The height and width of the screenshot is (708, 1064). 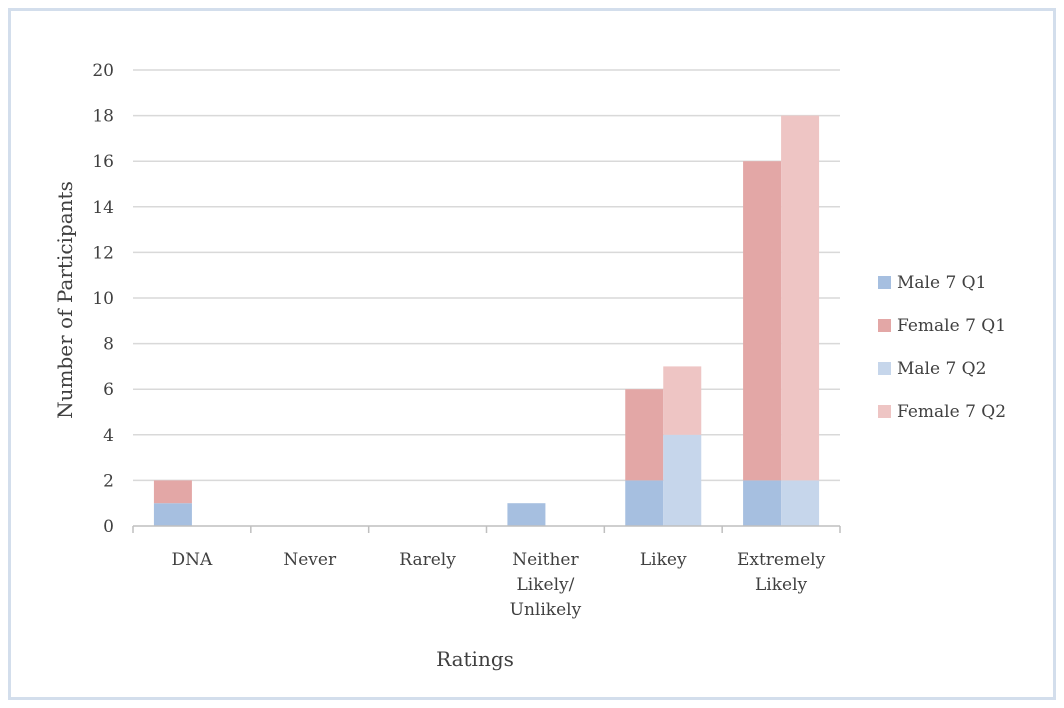 What do you see at coordinates (781, 585) in the screenshot?
I see `x-category-label: Likely` at bounding box center [781, 585].